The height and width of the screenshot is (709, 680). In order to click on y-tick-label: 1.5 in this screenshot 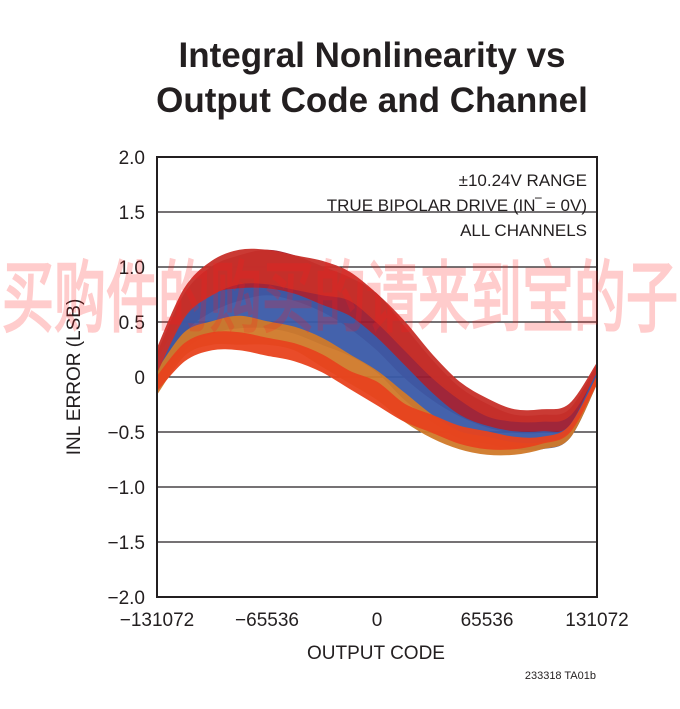, I will do `click(132, 213)`.